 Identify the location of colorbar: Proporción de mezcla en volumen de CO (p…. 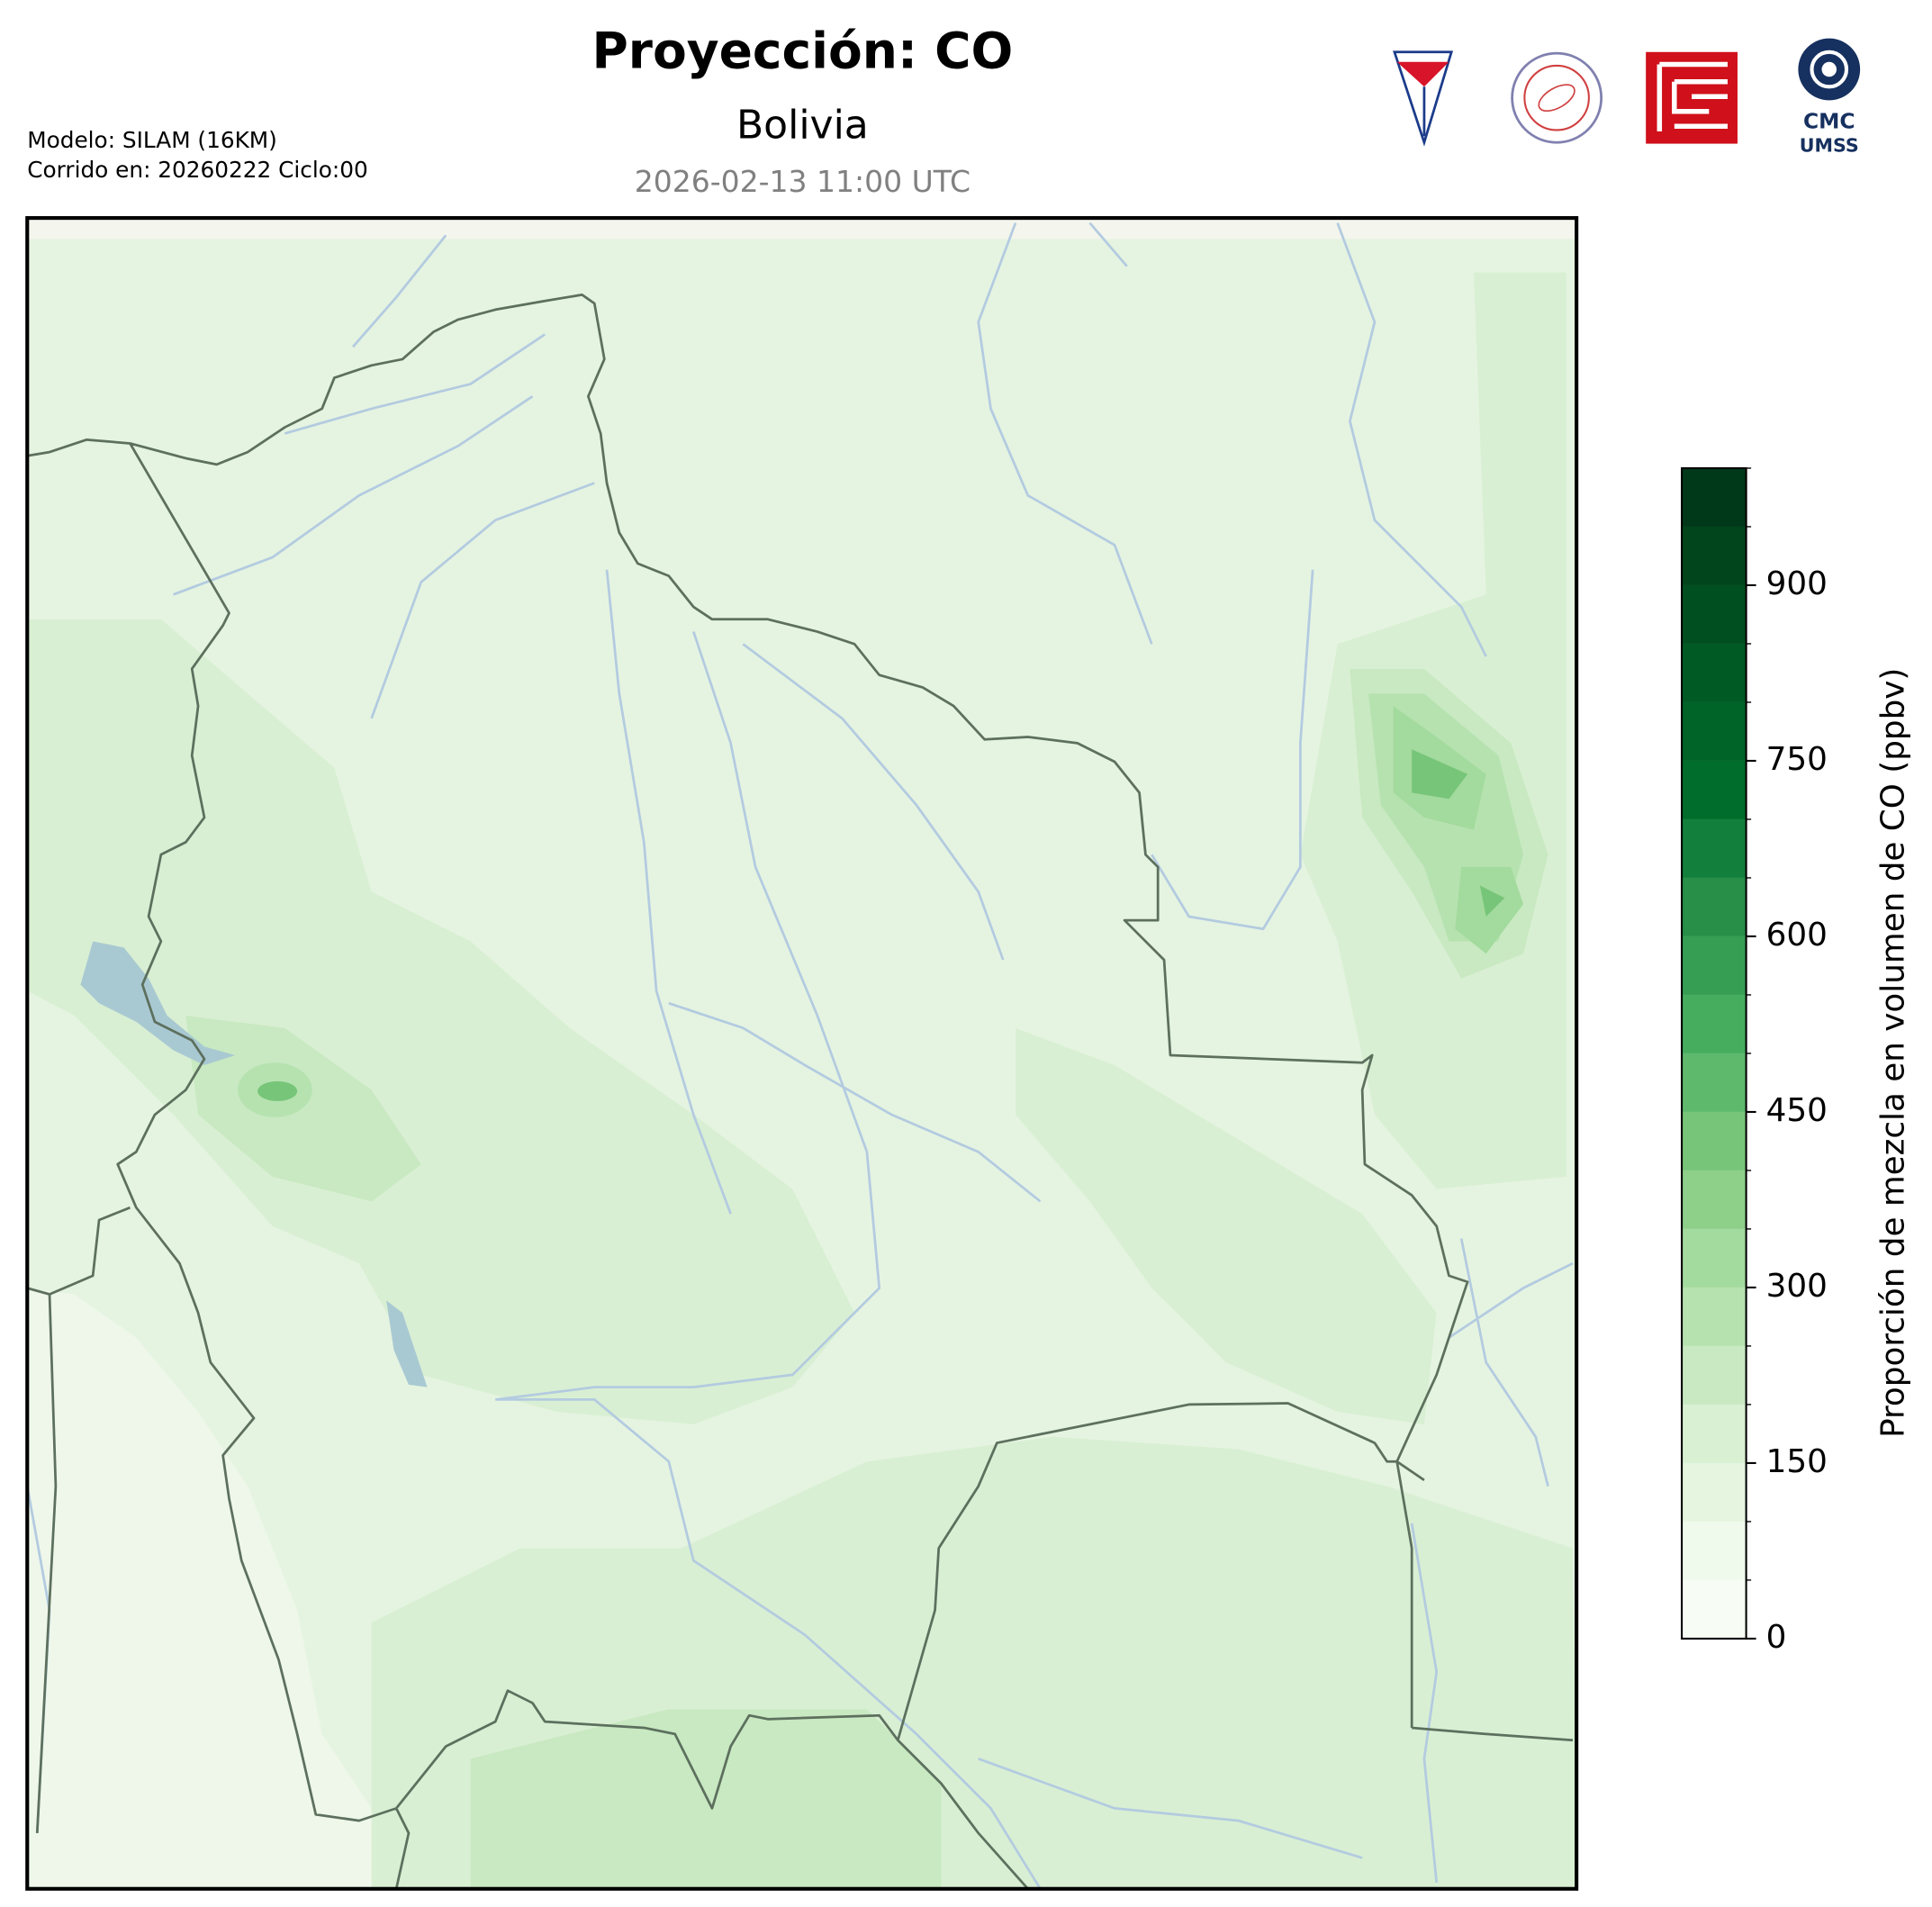
(1796, 1061).